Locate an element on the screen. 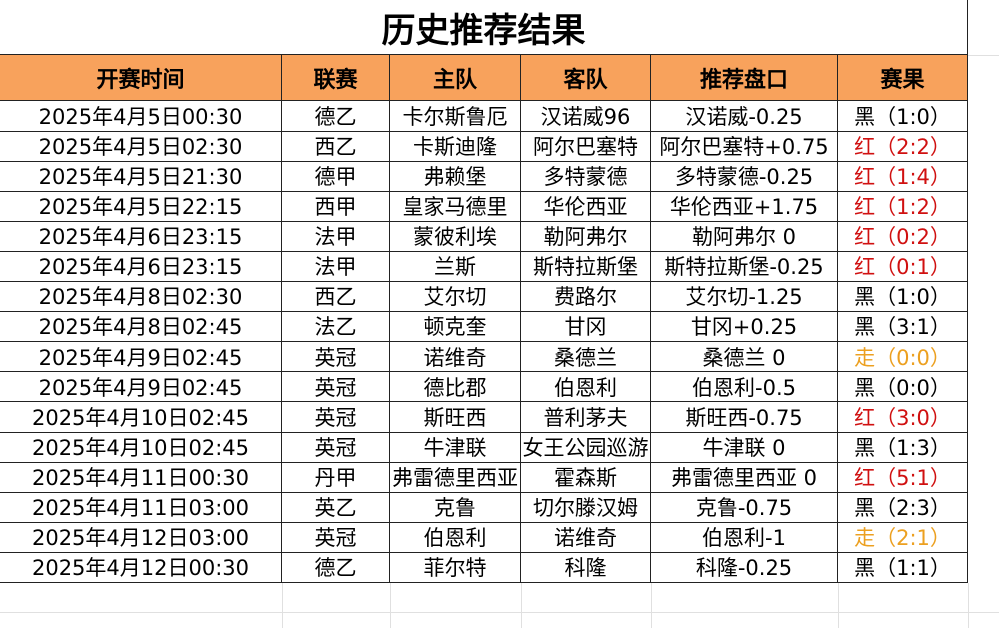  result-cell: 黑（1:3） is located at coordinates (903, 447).